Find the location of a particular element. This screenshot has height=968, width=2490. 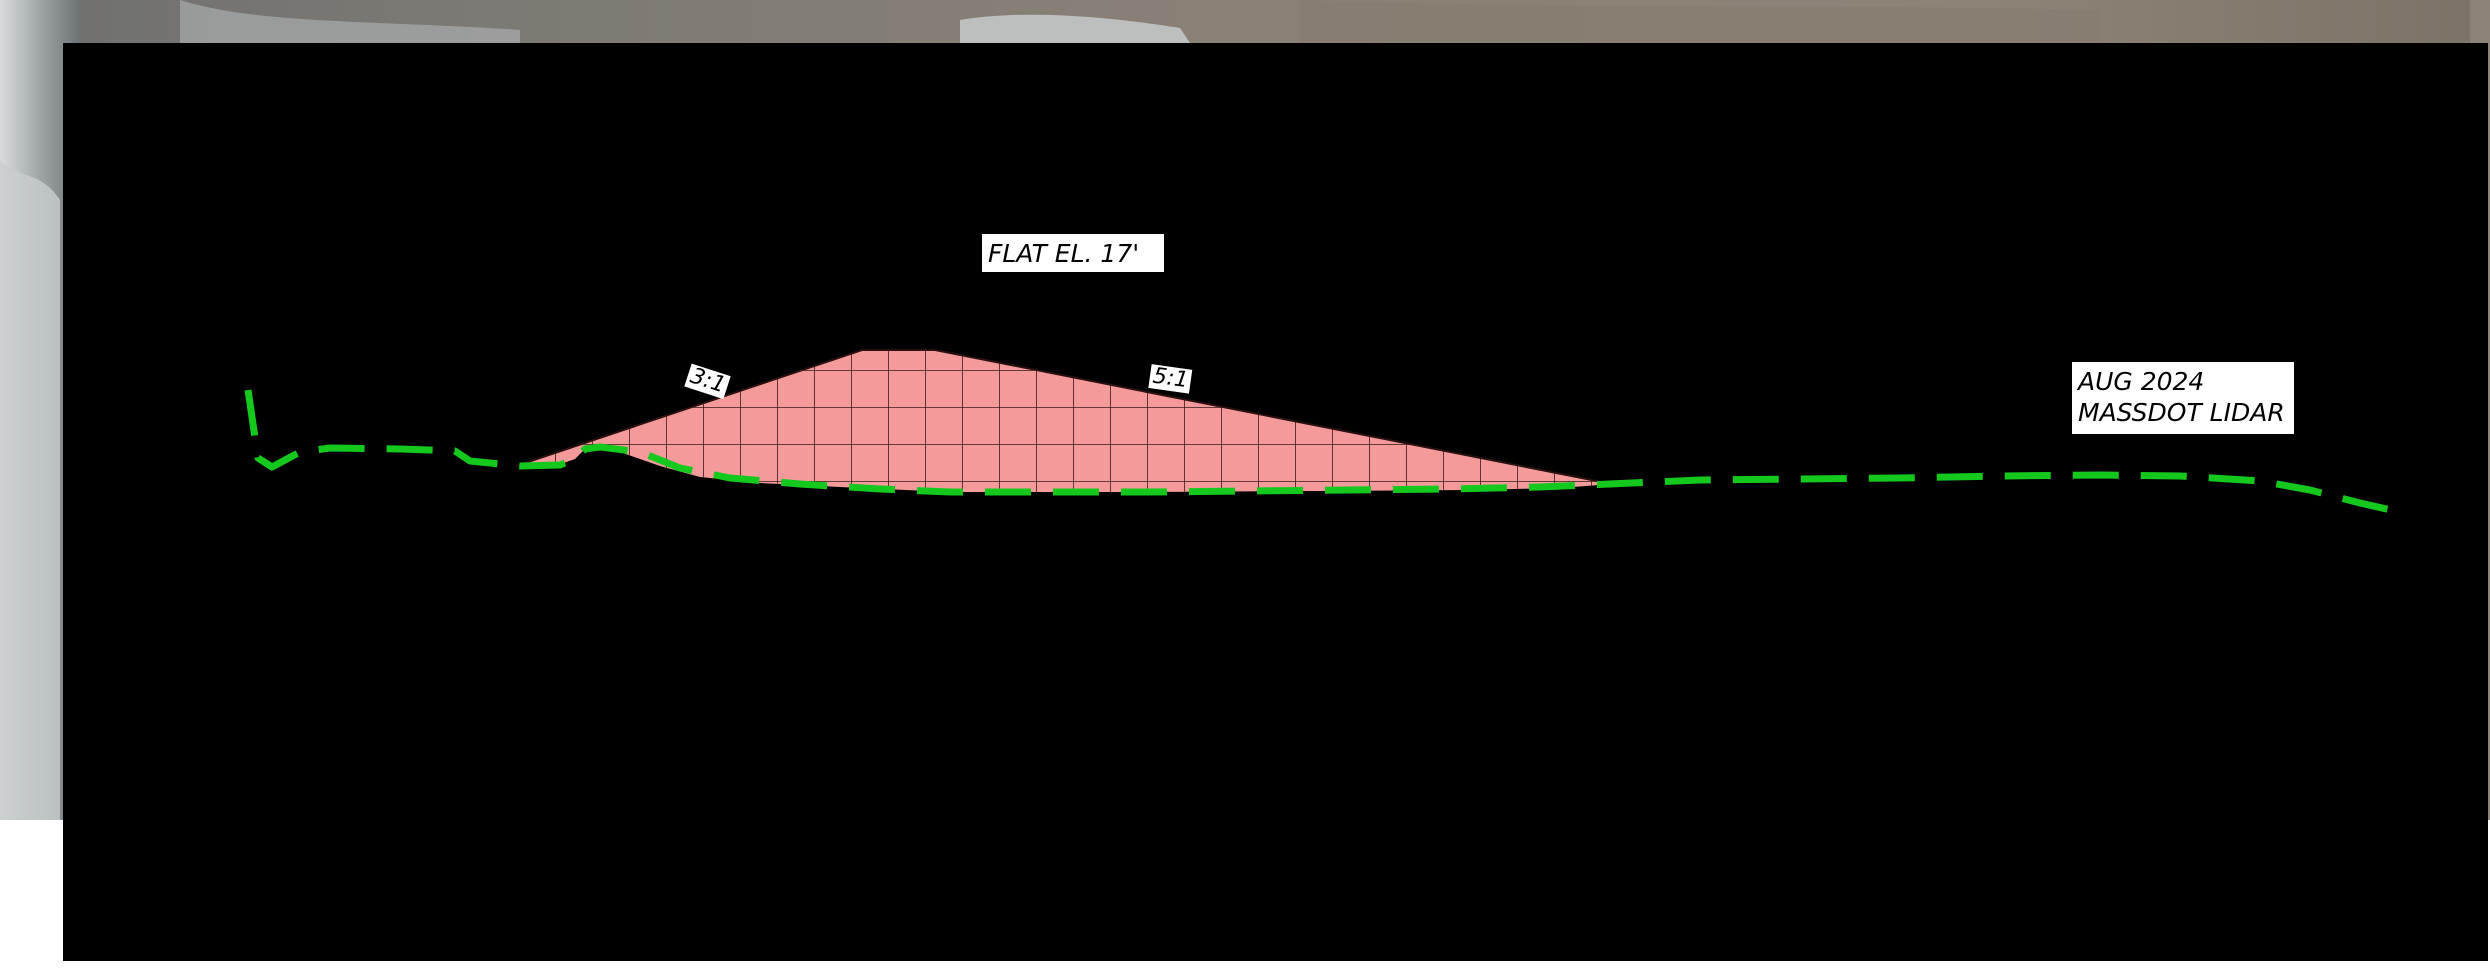

flat-elevation-text: FLAT EL. 17' is located at coordinates (1064, 253).